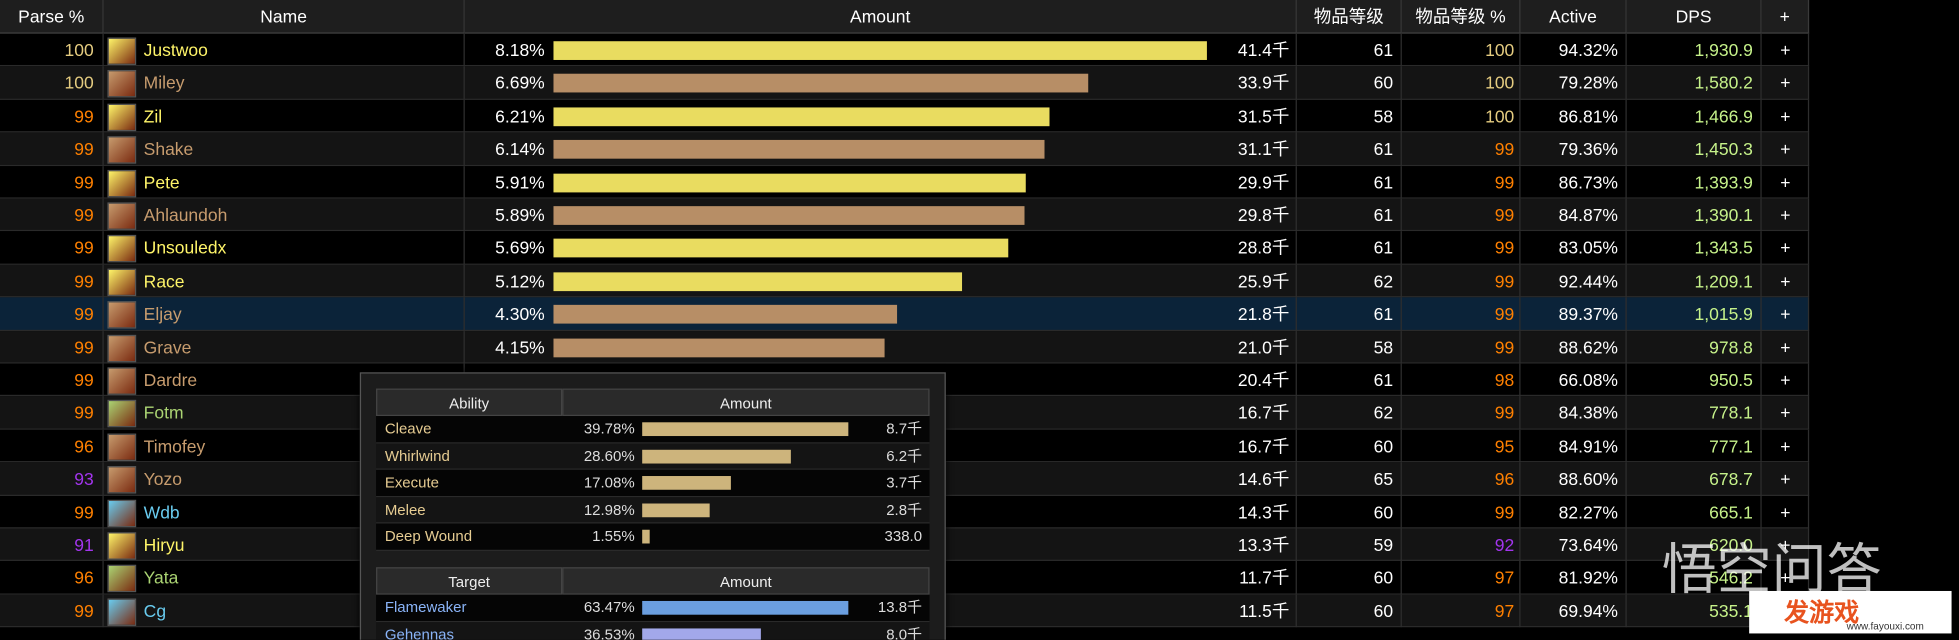 The image size is (1959, 640). What do you see at coordinates (161, 577) in the screenshot?
I see `player-name: Yata` at bounding box center [161, 577].